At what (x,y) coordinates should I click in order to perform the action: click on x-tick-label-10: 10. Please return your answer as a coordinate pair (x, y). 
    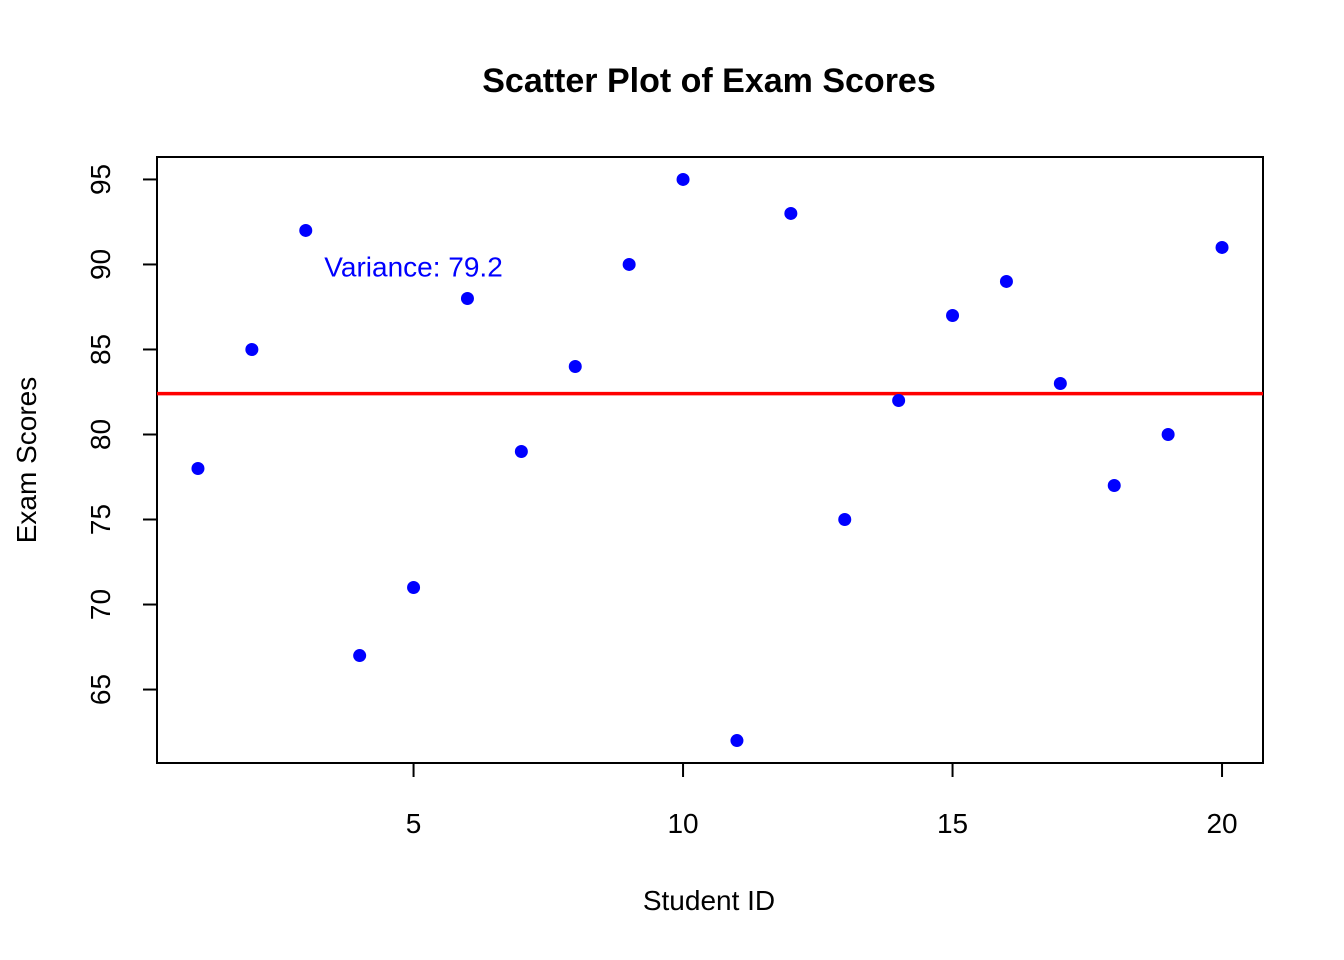
    Looking at the image, I should click on (682, 823).